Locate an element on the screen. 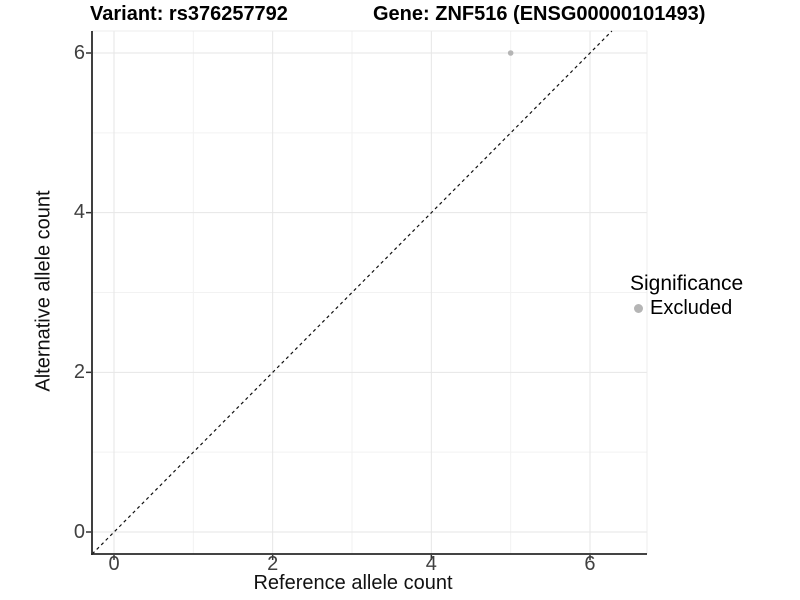 This screenshot has width=800, height=600. legend-item-excluded: Excluded is located at coordinates (688, 308).